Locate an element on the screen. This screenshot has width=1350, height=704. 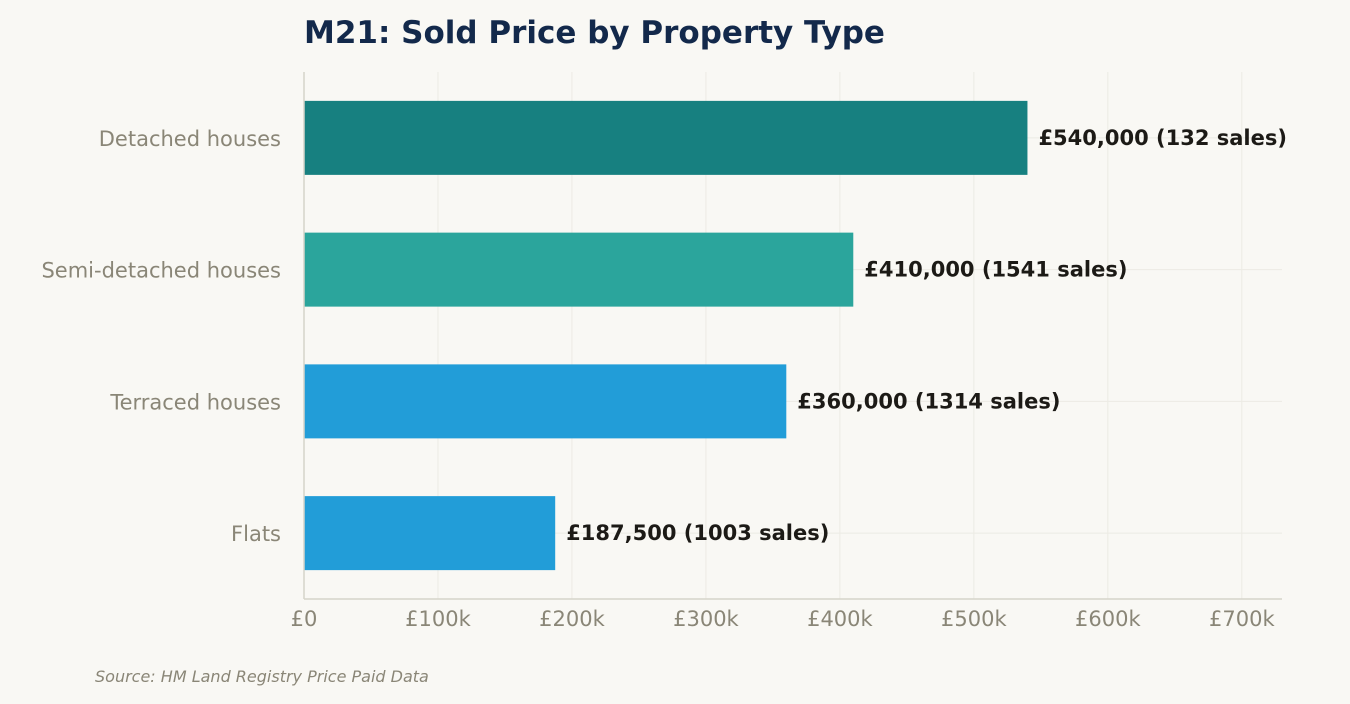
chart-title: M21: Sold Price by Property Type is located at coordinates (594, 33).